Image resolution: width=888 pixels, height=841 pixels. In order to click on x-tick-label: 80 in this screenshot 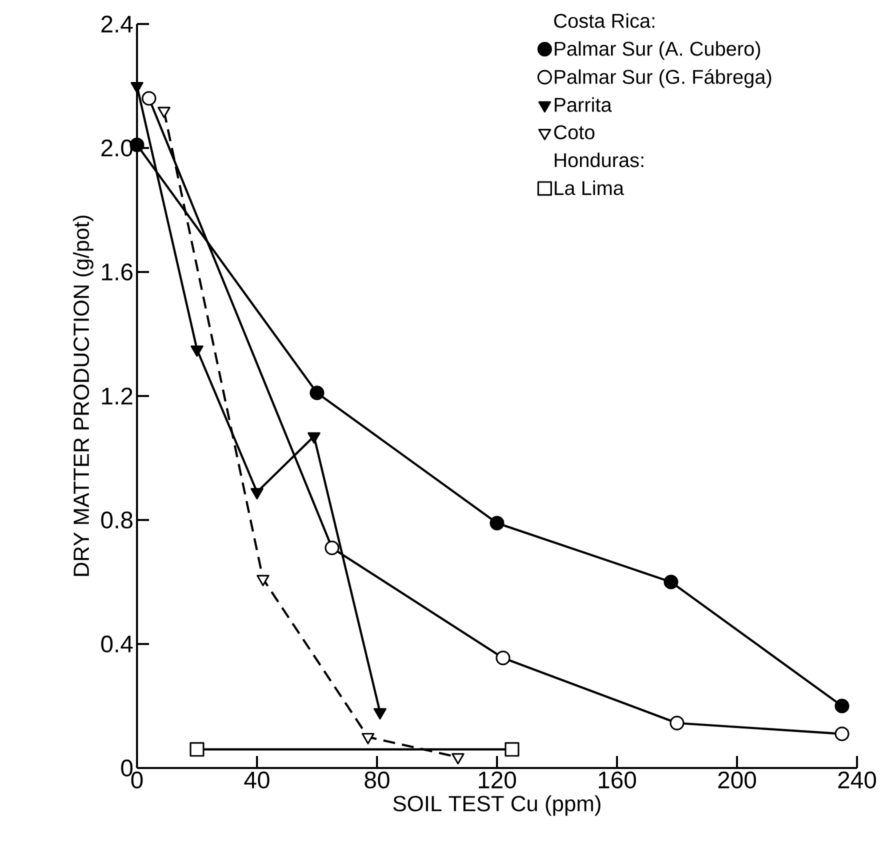, I will do `click(377, 780)`.